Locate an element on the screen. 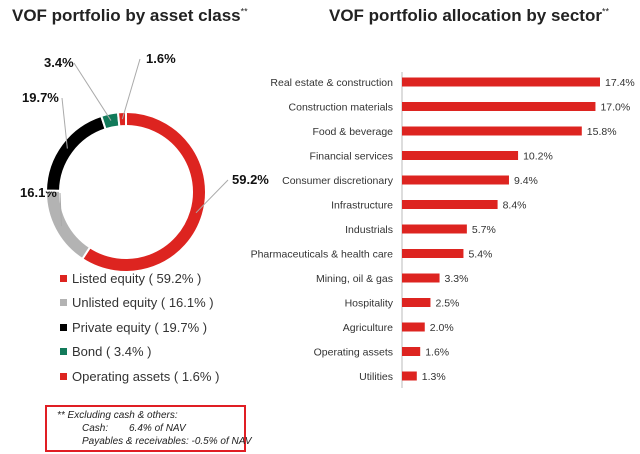  category-label: Hospitality is located at coordinates (369, 304).